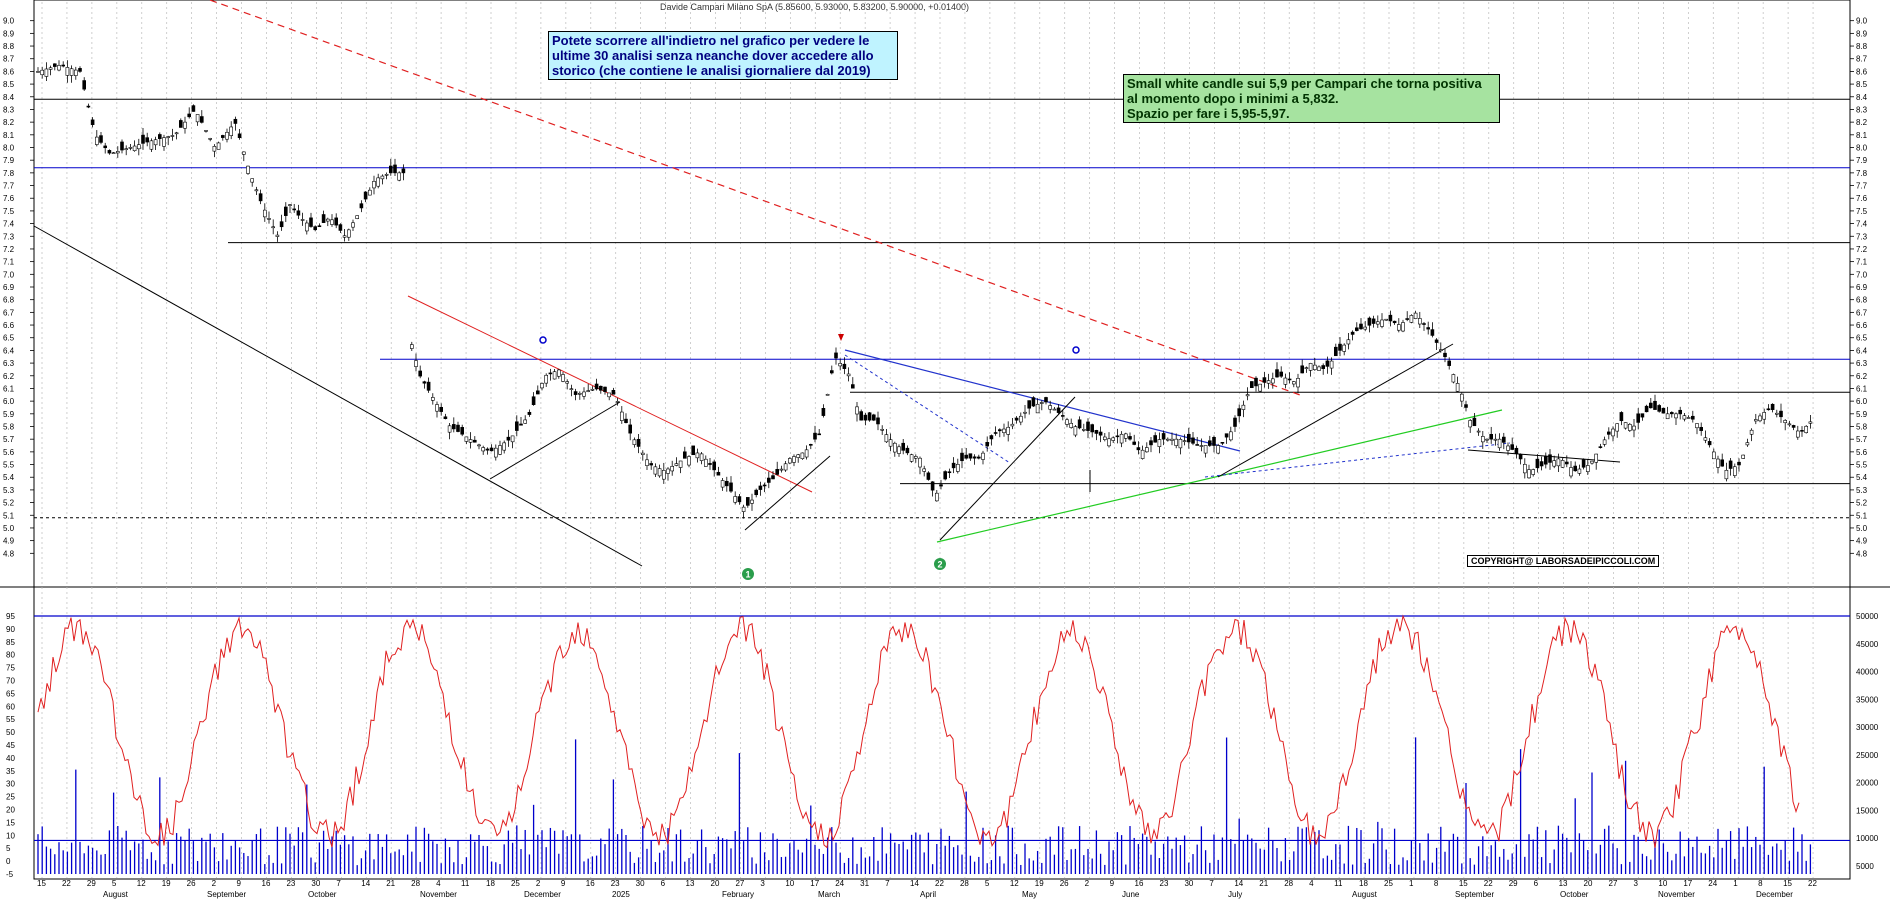  Describe the element at coordinates (290, 883) in the screenshot. I see `date-tick-label: 23` at that location.